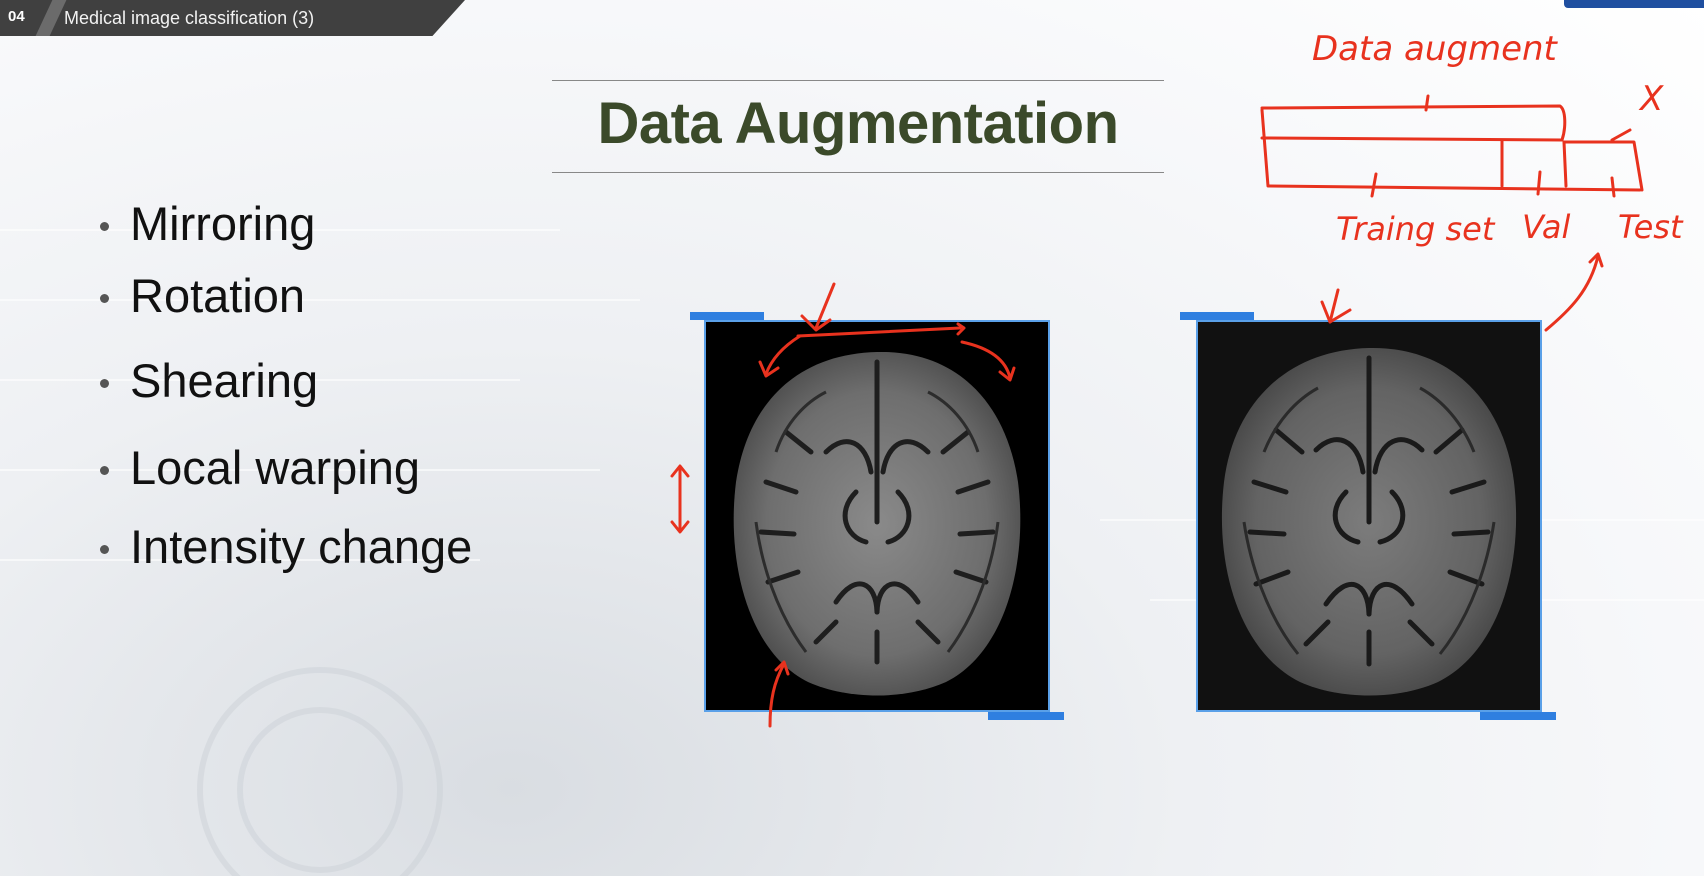  I want to click on slide-title: Data Augmentation, so click(858, 123).